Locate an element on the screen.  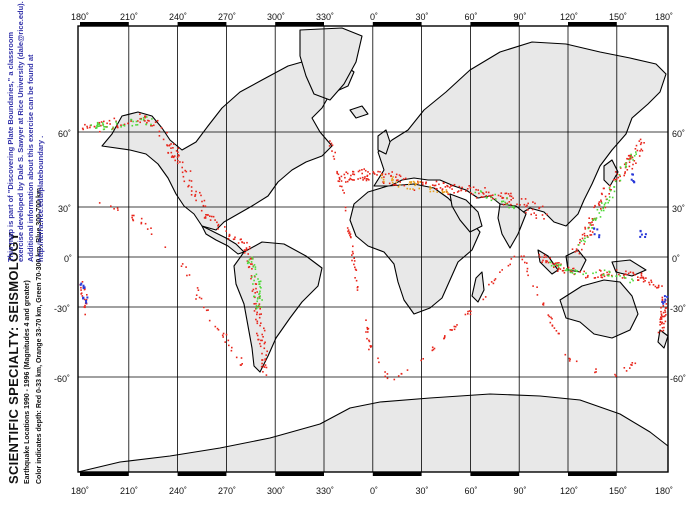
frame-tick is located at coordinates (495, 474).